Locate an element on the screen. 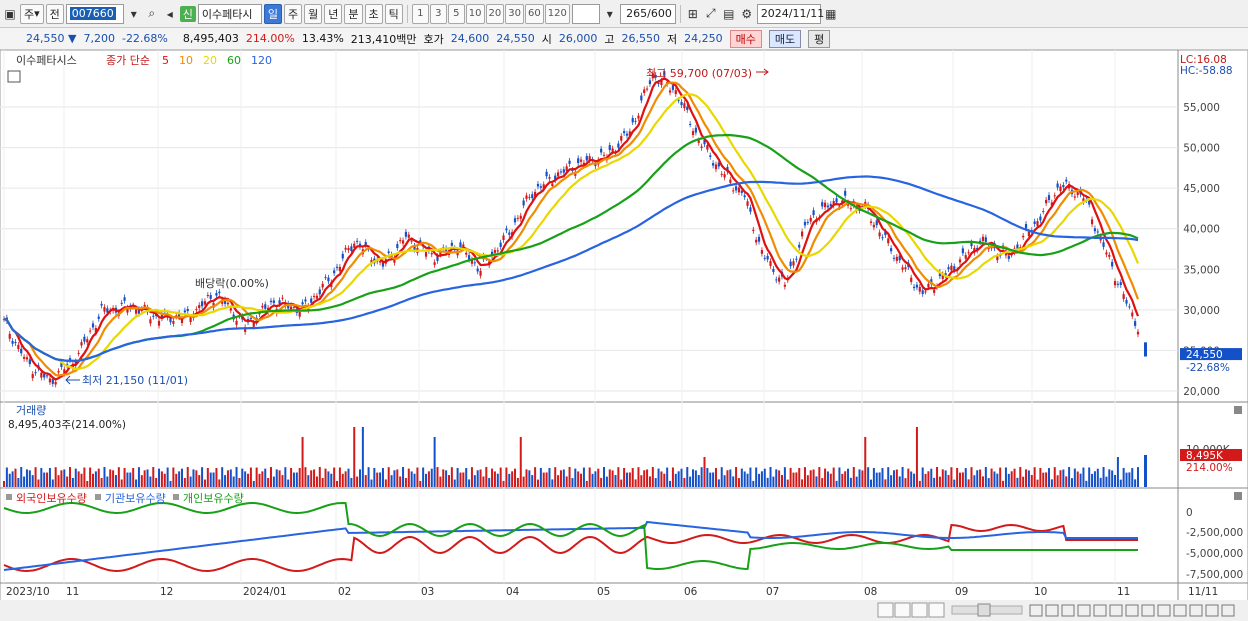 This screenshot has height=621, width=1248. period-button: 년 is located at coordinates (333, 13).